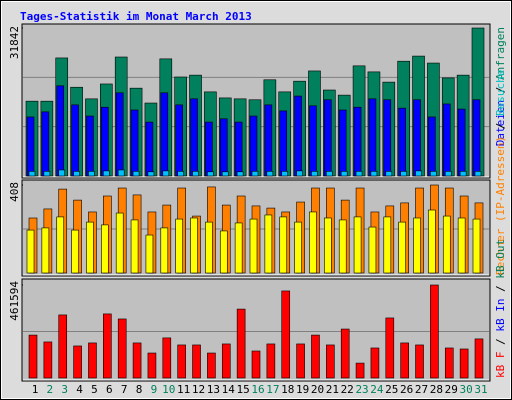  Describe the element at coordinates (154, 389) in the screenshot. I see `x-tick-label: 9` at that location.